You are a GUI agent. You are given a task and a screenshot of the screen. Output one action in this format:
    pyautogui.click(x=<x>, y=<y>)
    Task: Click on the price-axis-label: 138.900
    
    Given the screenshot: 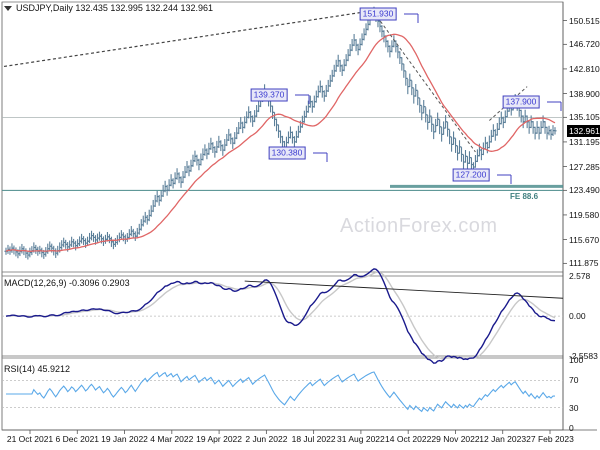 What is the action you would take?
    pyautogui.click(x=584, y=93)
    